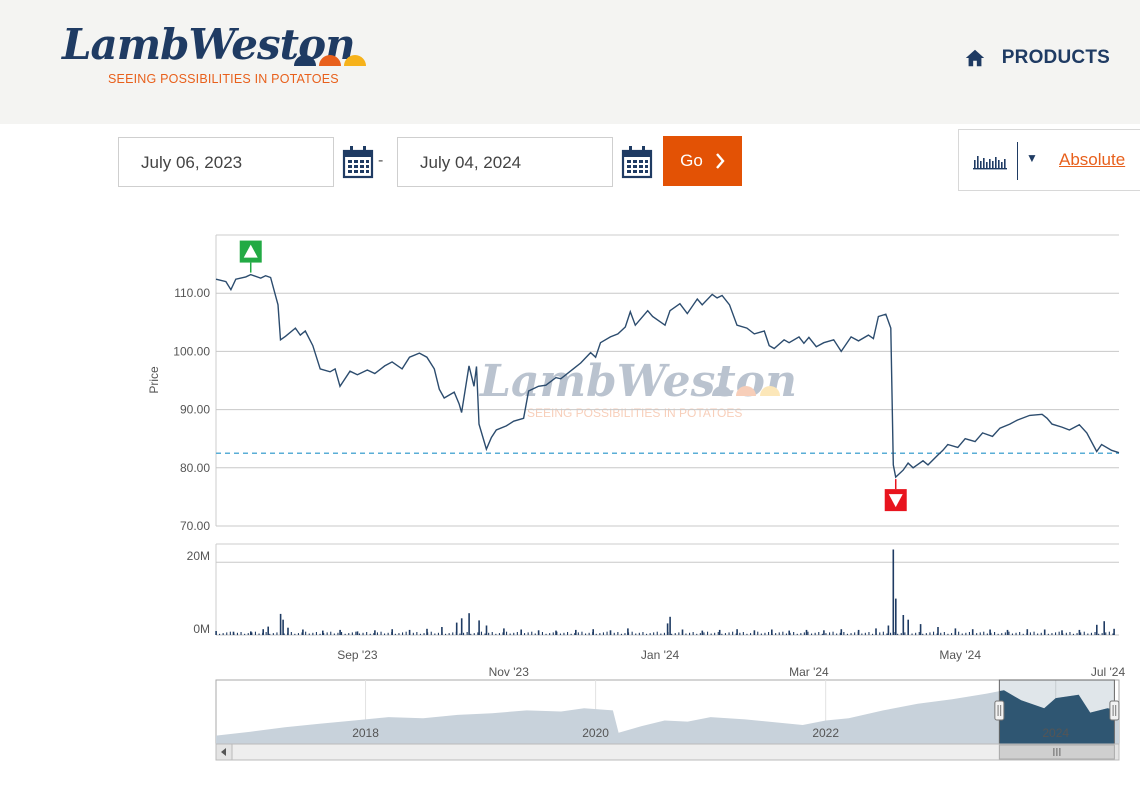 This screenshot has height=812, width=1140. I want to click on range-navigator: 2018 2020 2022 2024, so click(667, 720).